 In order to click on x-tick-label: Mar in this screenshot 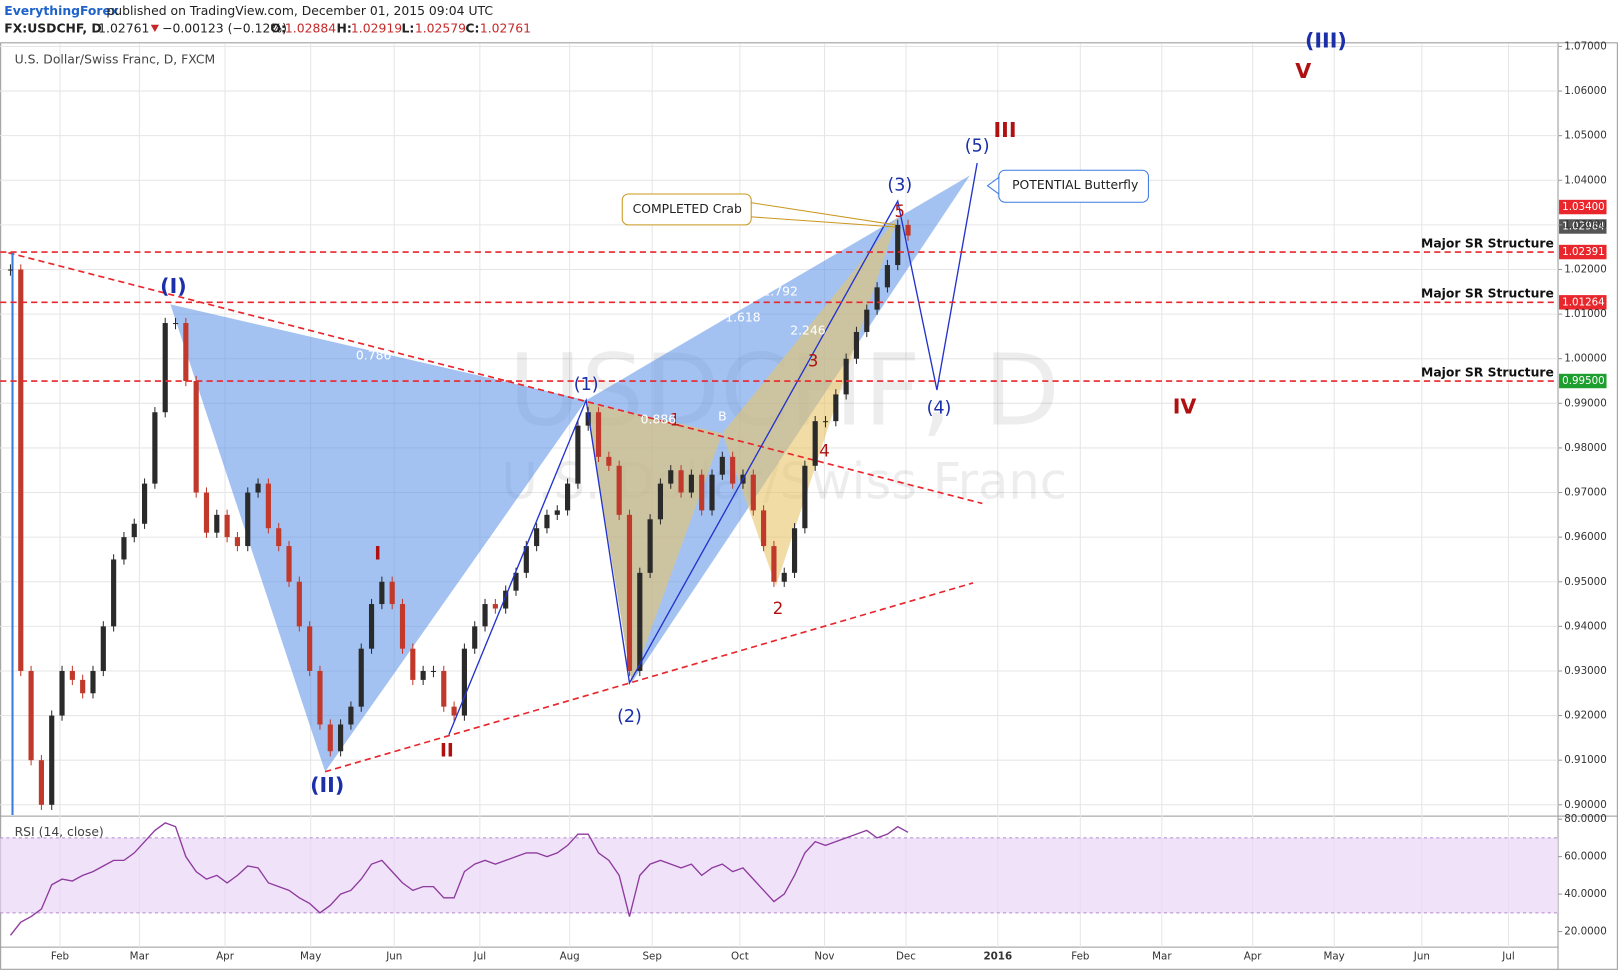, I will do `click(1162, 956)`.